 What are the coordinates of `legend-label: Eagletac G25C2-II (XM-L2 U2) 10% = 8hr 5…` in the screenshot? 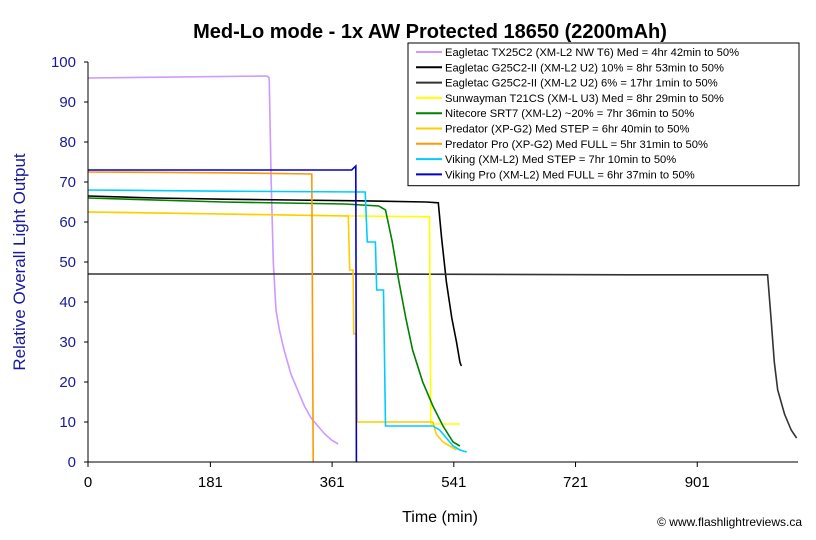 It's located at (584, 68).